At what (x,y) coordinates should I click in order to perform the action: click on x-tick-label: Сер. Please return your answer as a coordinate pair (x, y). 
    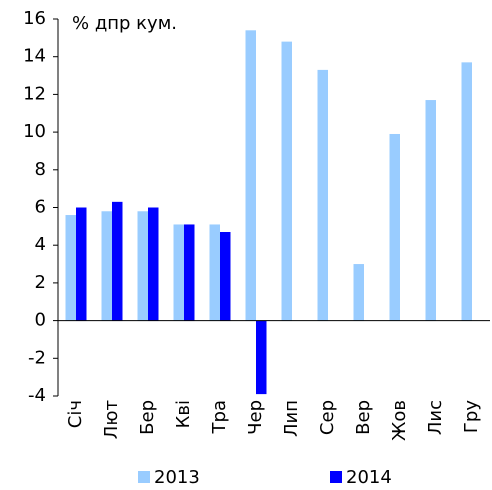
    Looking at the image, I should click on (327, 417).